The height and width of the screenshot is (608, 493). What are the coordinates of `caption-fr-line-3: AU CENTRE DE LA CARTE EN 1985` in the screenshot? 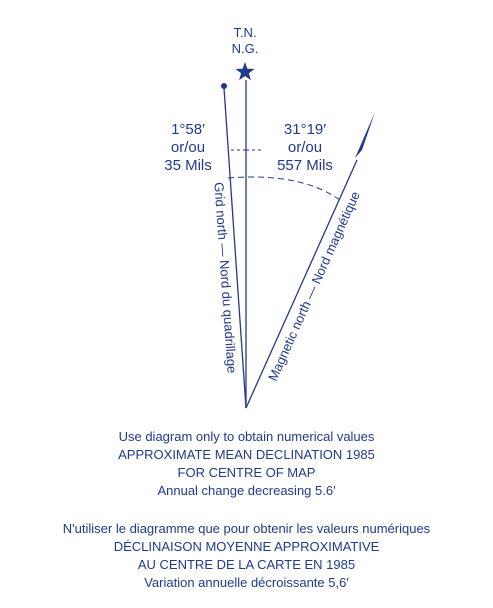 It's located at (246, 564).